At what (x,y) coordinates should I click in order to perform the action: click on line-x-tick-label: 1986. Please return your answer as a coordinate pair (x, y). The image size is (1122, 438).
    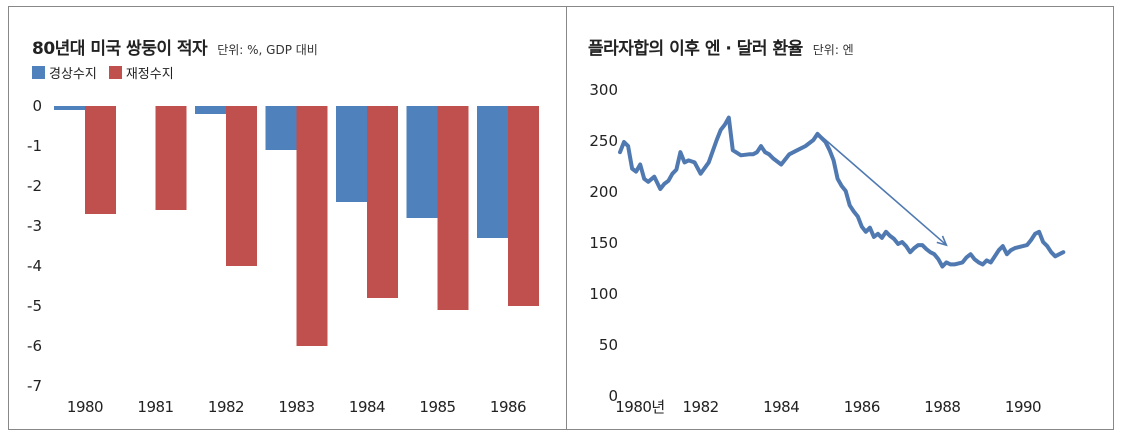
    Looking at the image, I should click on (862, 407).